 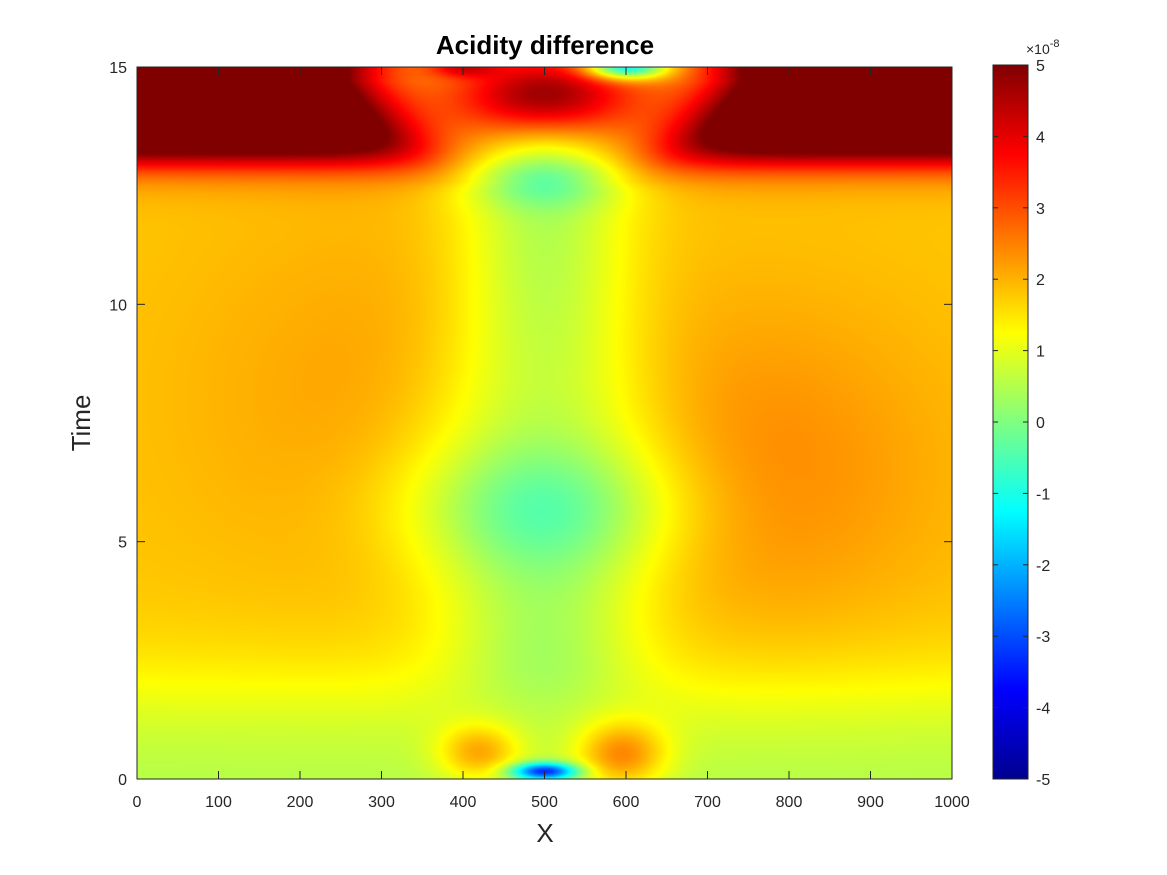 What do you see at coordinates (1040, 137) in the screenshot?
I see `colorbar-tick-label: 4` at bounding box center [1040, 137].